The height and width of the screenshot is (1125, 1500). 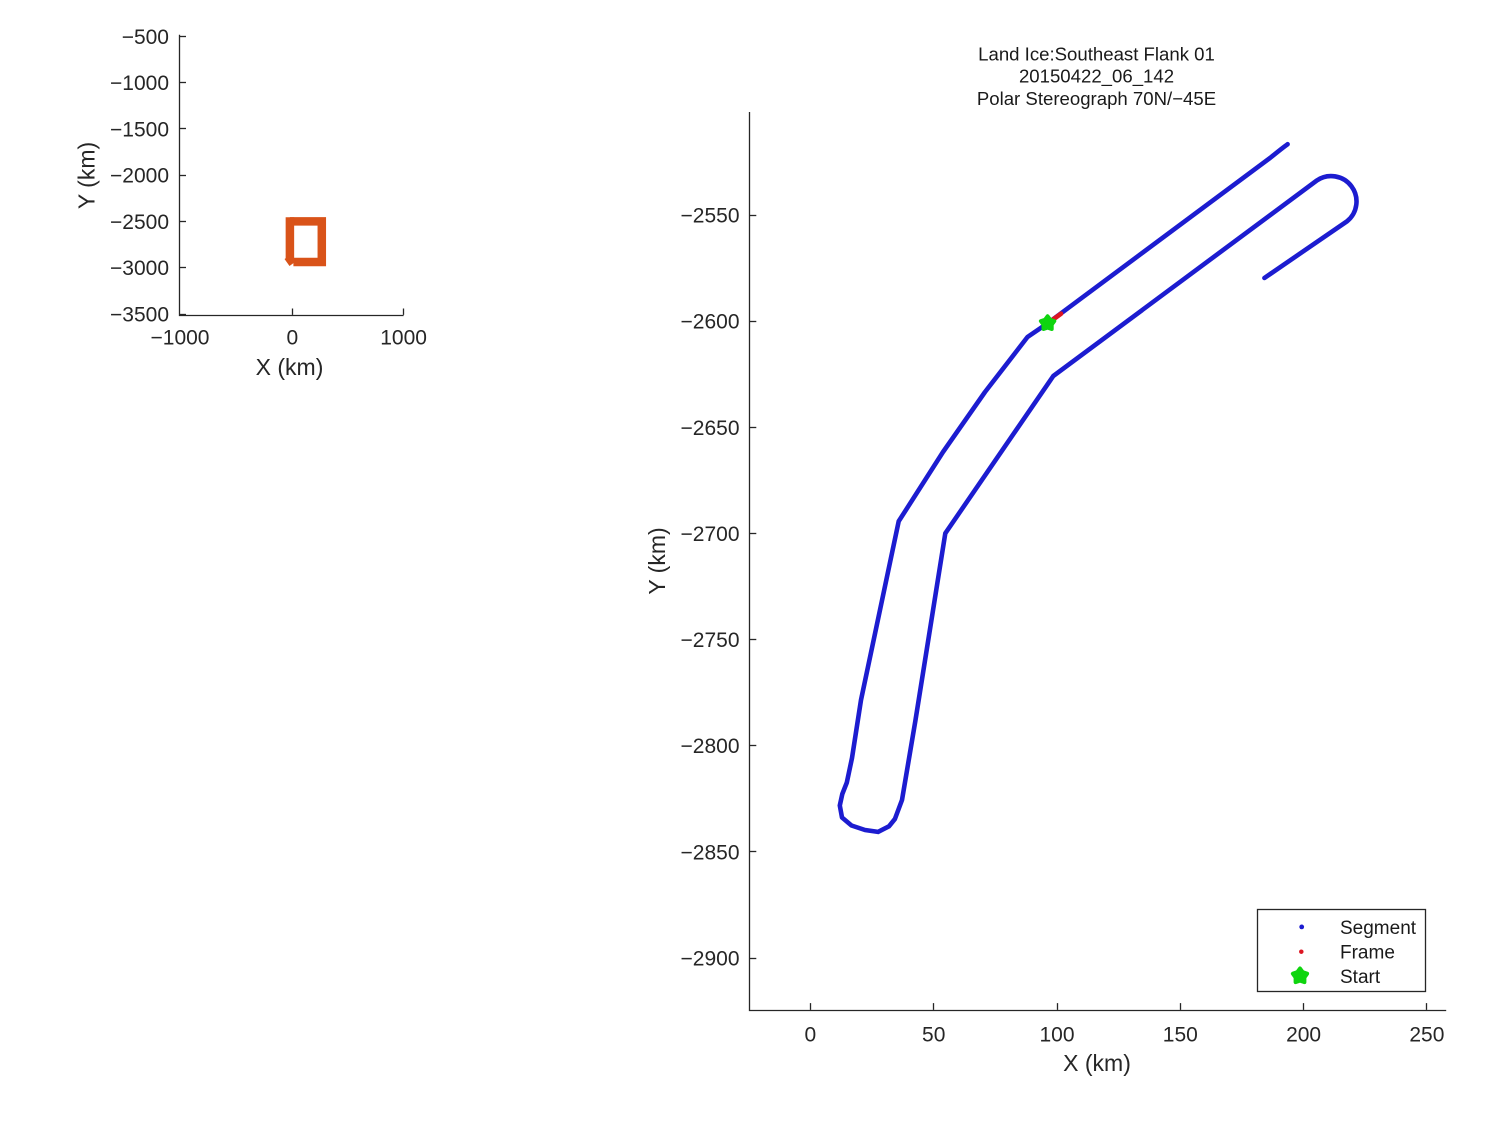 I want to click on svg-text: −500, so click(x=145, y=37).